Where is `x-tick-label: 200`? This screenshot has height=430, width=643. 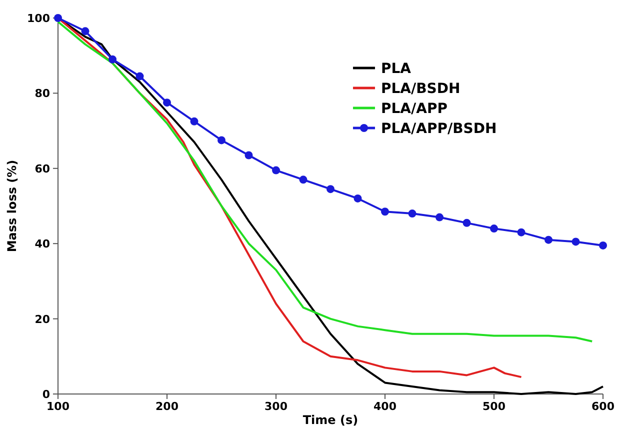 x-tick-label: 200 is located at coordinates (167, 406).